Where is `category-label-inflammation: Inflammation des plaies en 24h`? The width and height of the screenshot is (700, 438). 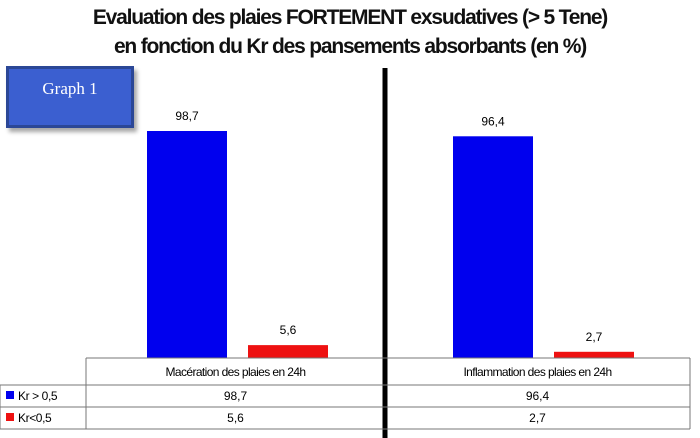 category-label-inflammation: Inflammation des plaies en 24h is located at coordinates (537, 372).